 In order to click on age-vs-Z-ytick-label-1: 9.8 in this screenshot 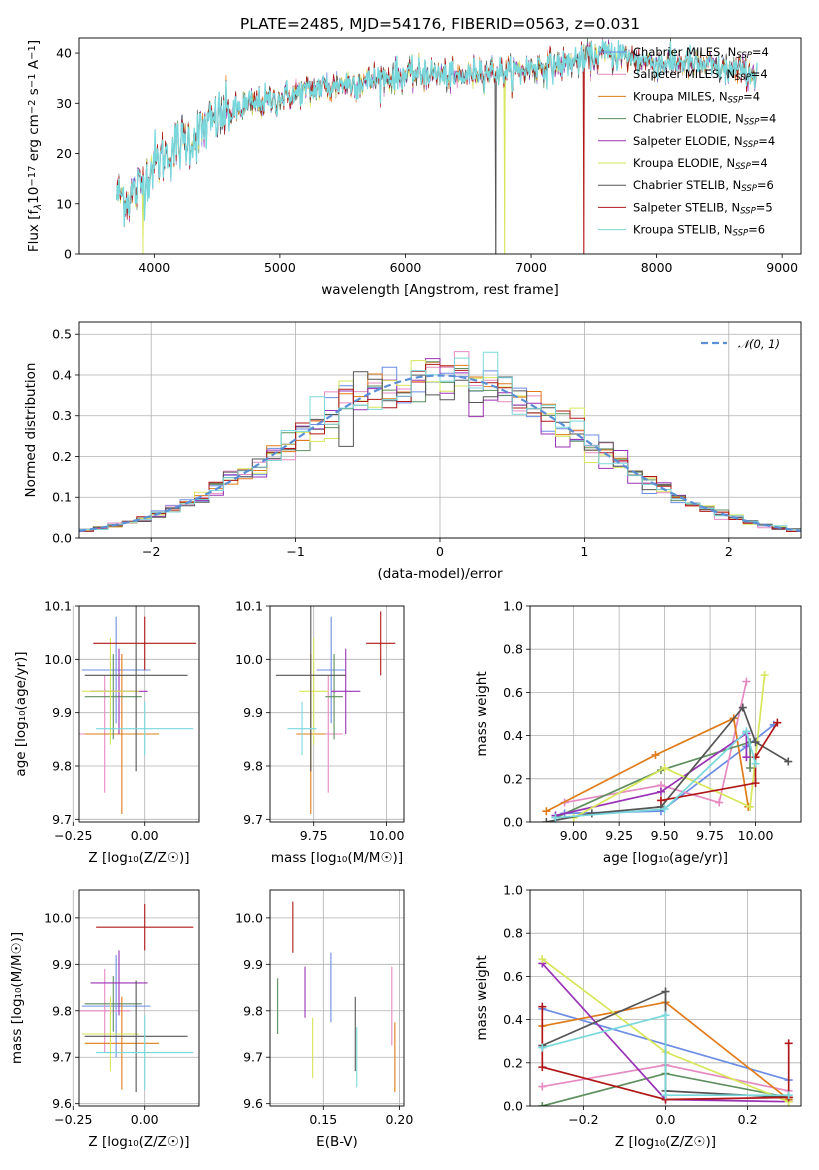, I will do `click(62, 766)`.